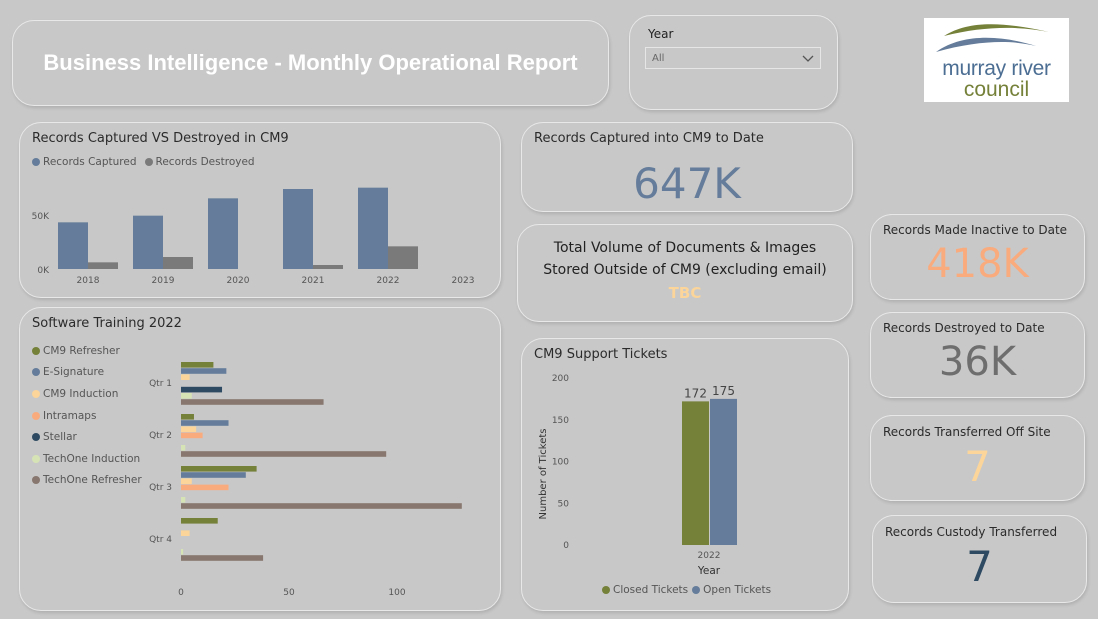 This screenshot has height=619, width=1098. What do you see at coordinates (74, 372) in the screenshot?
I see `legend-label: E-Signature` at bounding box center [74, 372].